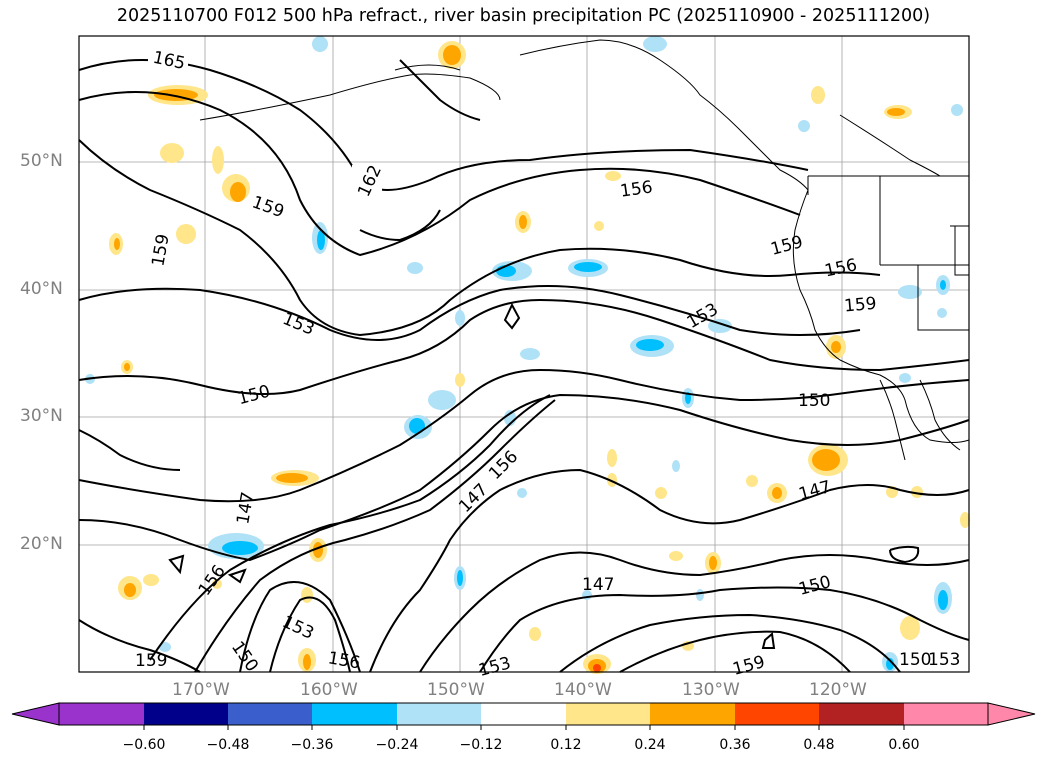  Describe the element at coordinates (397, 745) in the screenshot. I see `colorbar-tick-label: −0.24` at that location.